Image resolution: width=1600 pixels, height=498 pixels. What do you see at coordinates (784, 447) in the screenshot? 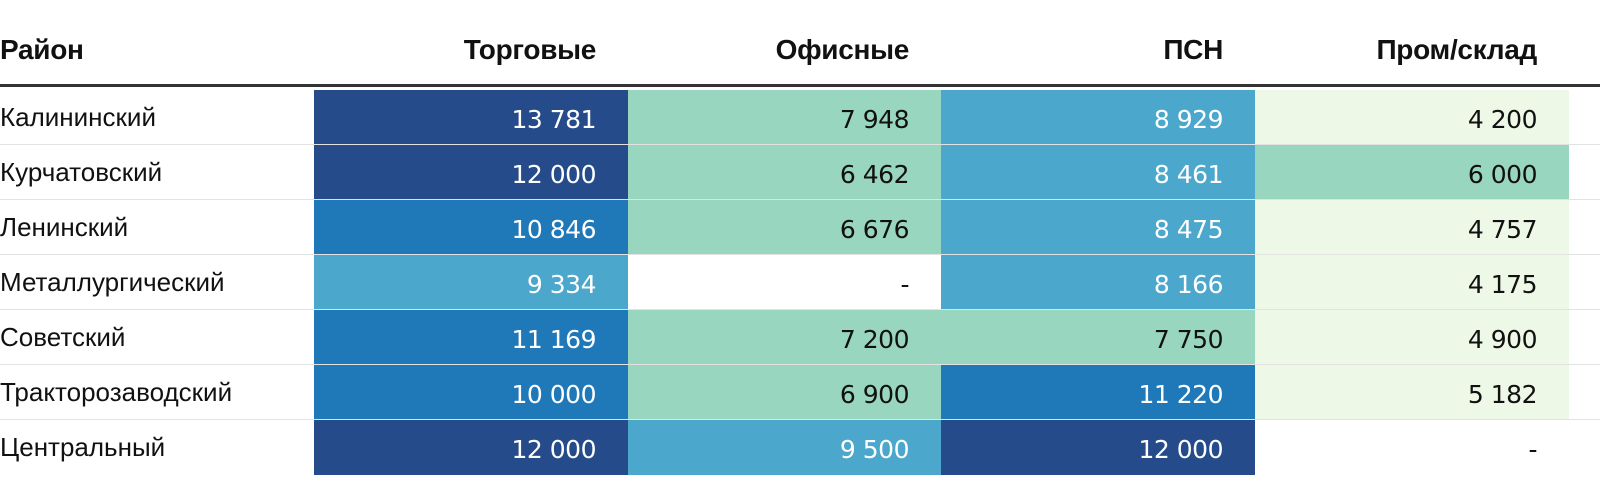
I see `value-cell: 9 500` at bounding box center [784, 447].